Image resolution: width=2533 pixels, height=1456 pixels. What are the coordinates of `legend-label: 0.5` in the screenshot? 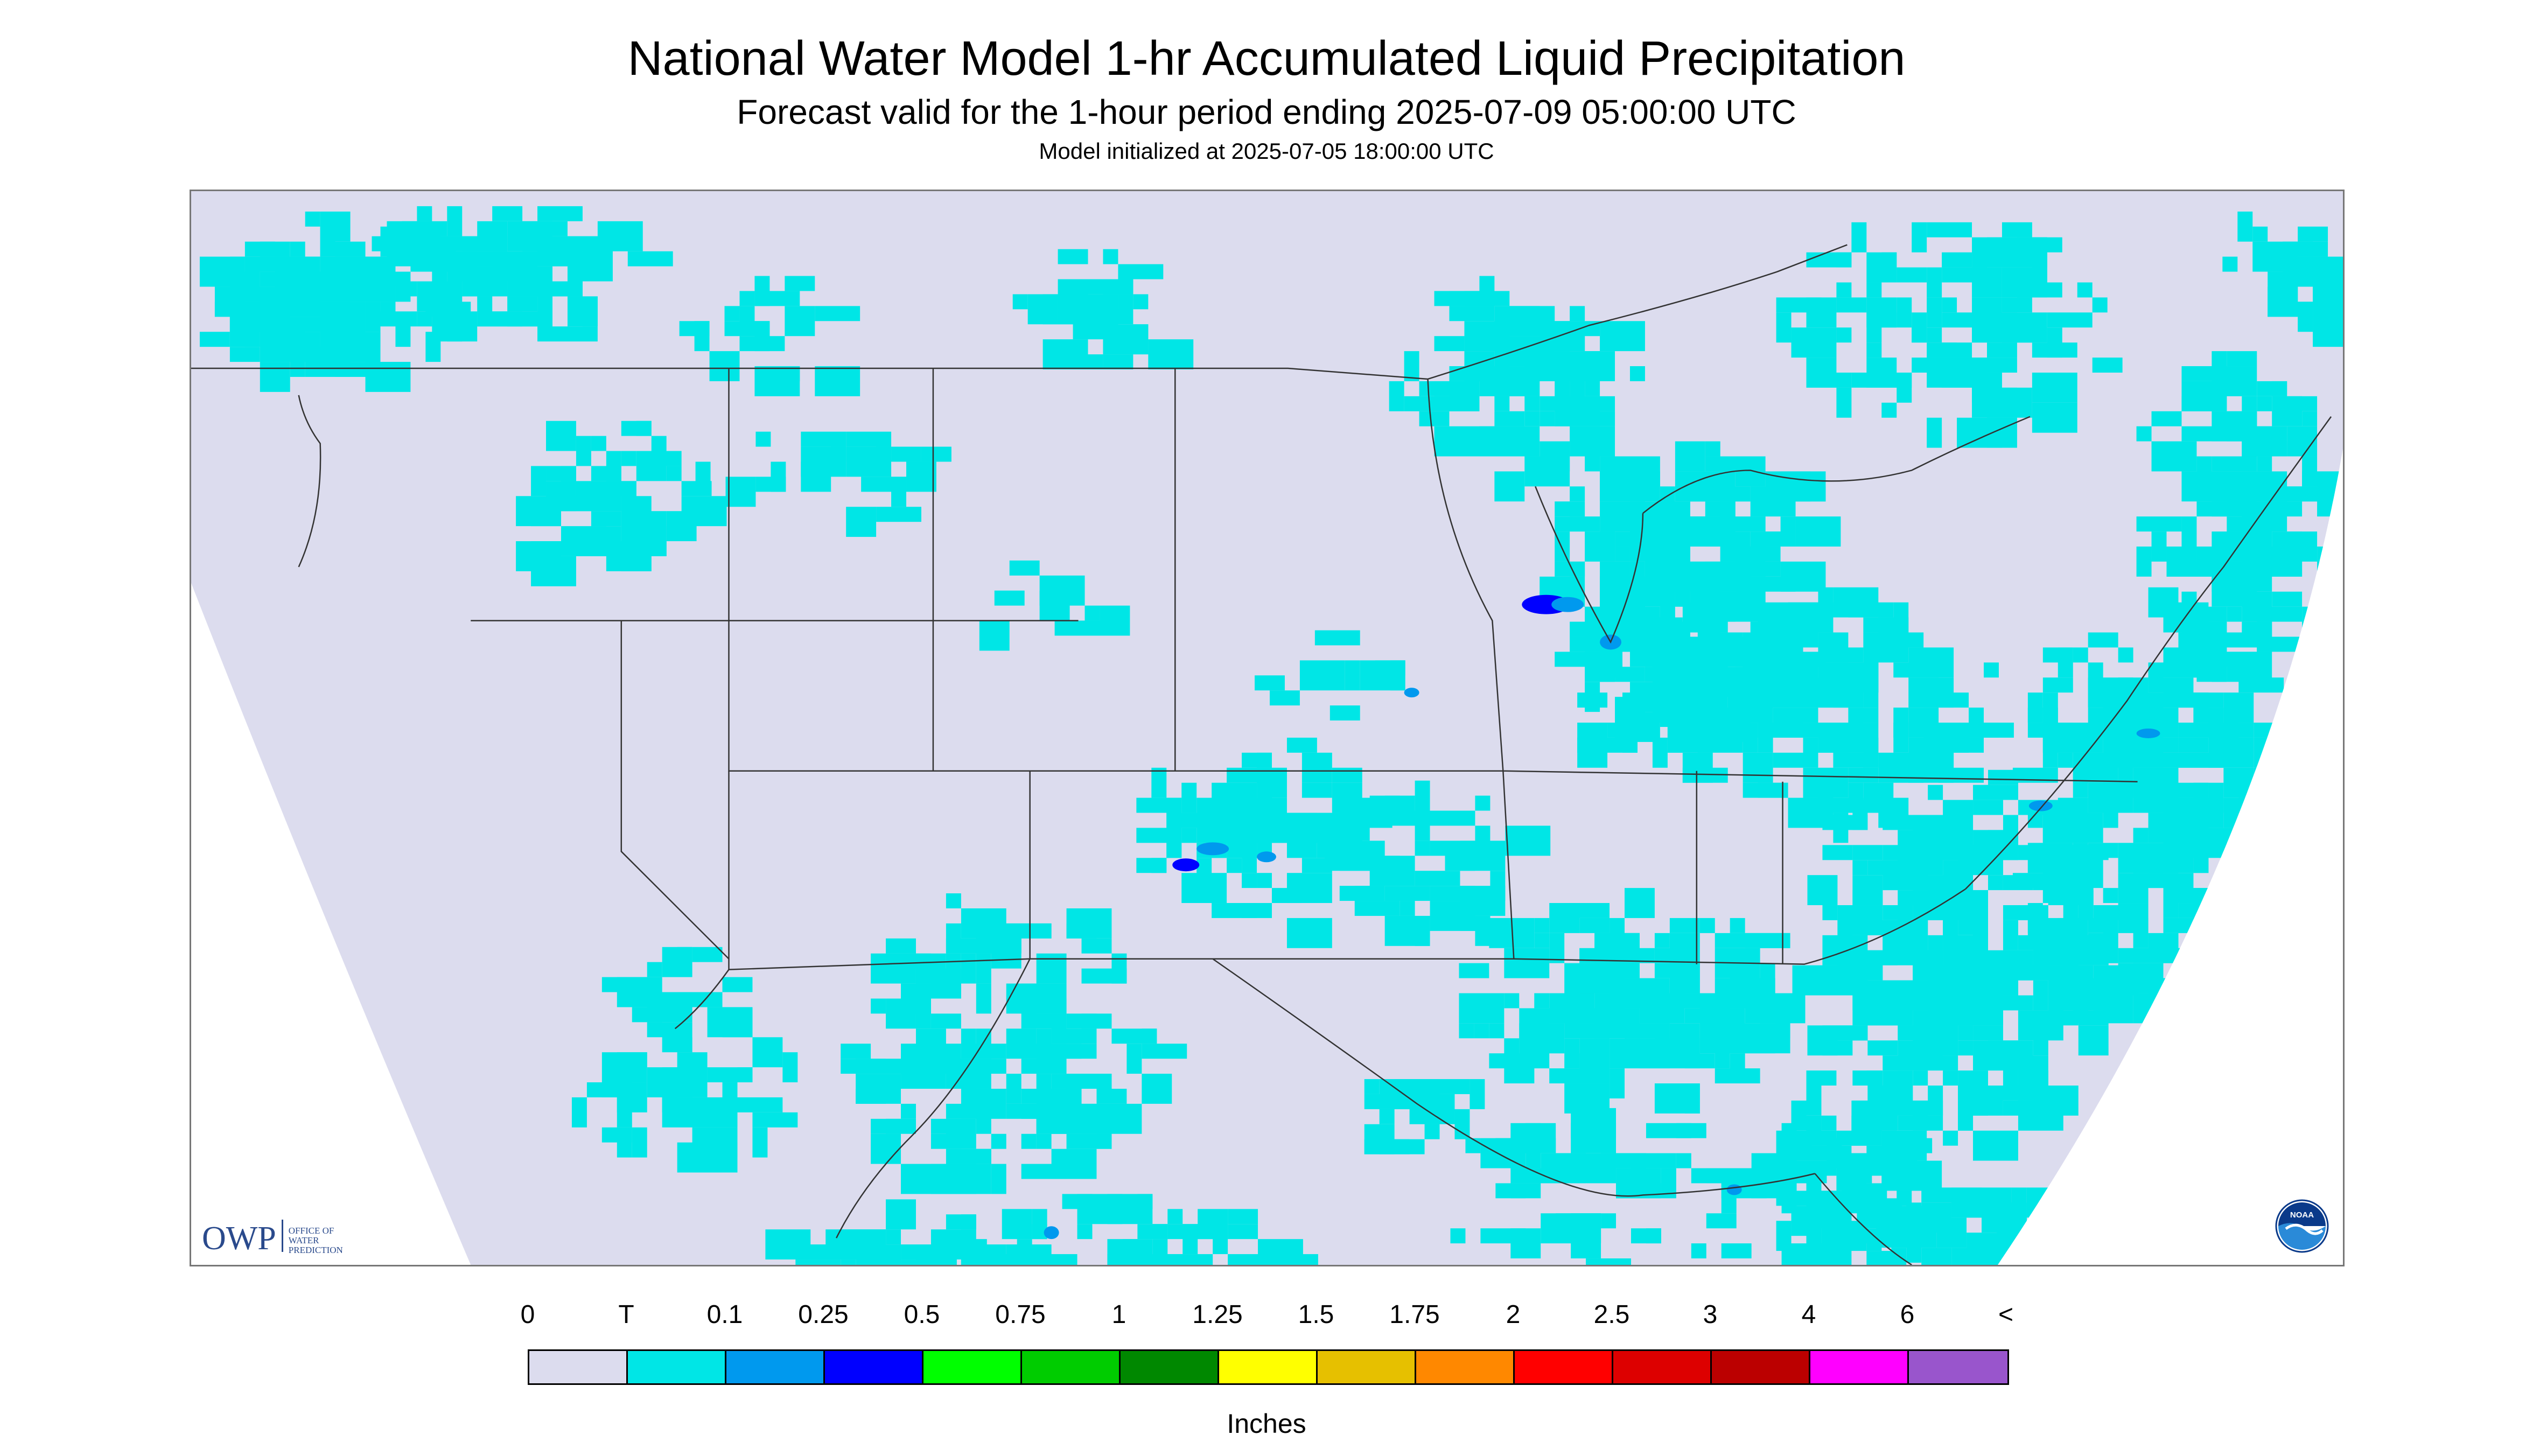 It's located at (922, 1314).